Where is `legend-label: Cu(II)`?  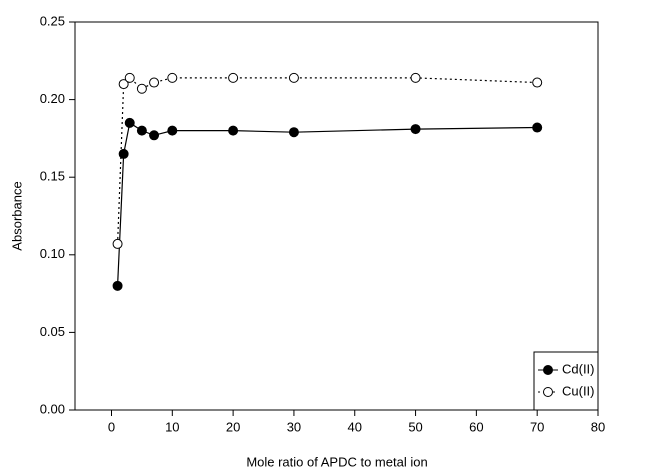 legend-label: Cu(II) is located at coordinates (578, 390).